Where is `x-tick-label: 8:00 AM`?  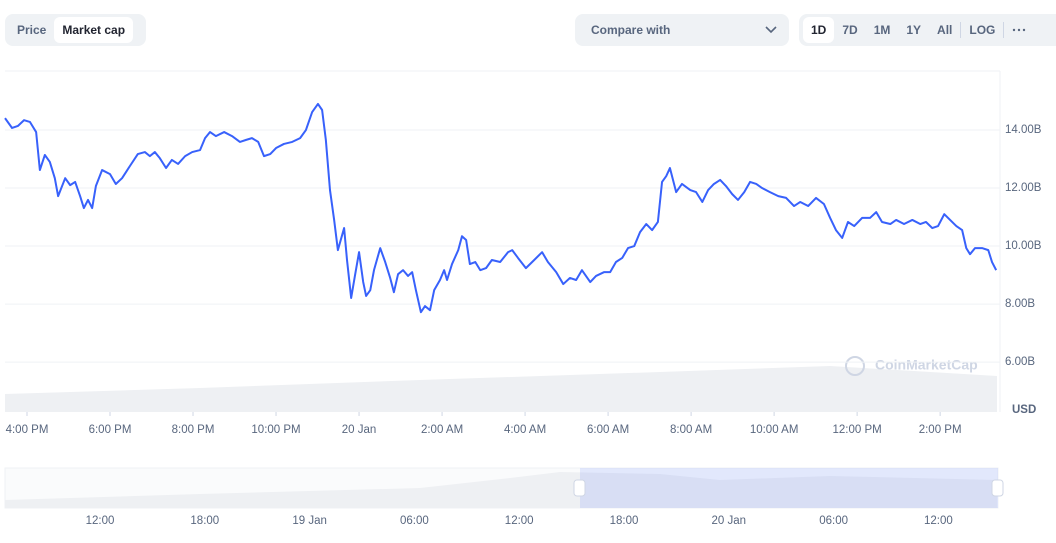
x-tick-label: 8:00 AM is located at coordinates (691, 430).